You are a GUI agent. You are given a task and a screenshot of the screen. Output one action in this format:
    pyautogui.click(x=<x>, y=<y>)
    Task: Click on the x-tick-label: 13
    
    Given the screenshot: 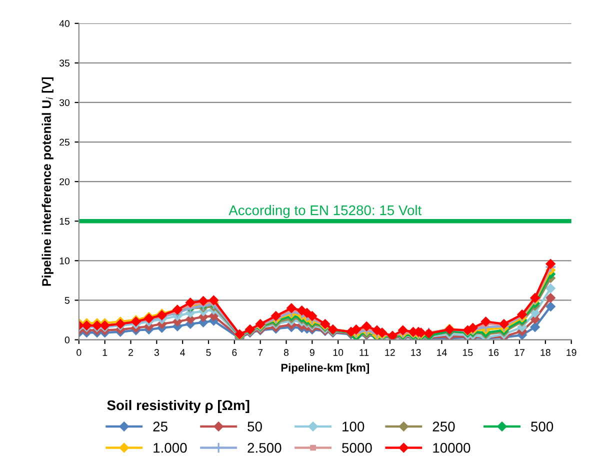 What is the action you would take?
    pyautogui.click(x=416, y=352)
    